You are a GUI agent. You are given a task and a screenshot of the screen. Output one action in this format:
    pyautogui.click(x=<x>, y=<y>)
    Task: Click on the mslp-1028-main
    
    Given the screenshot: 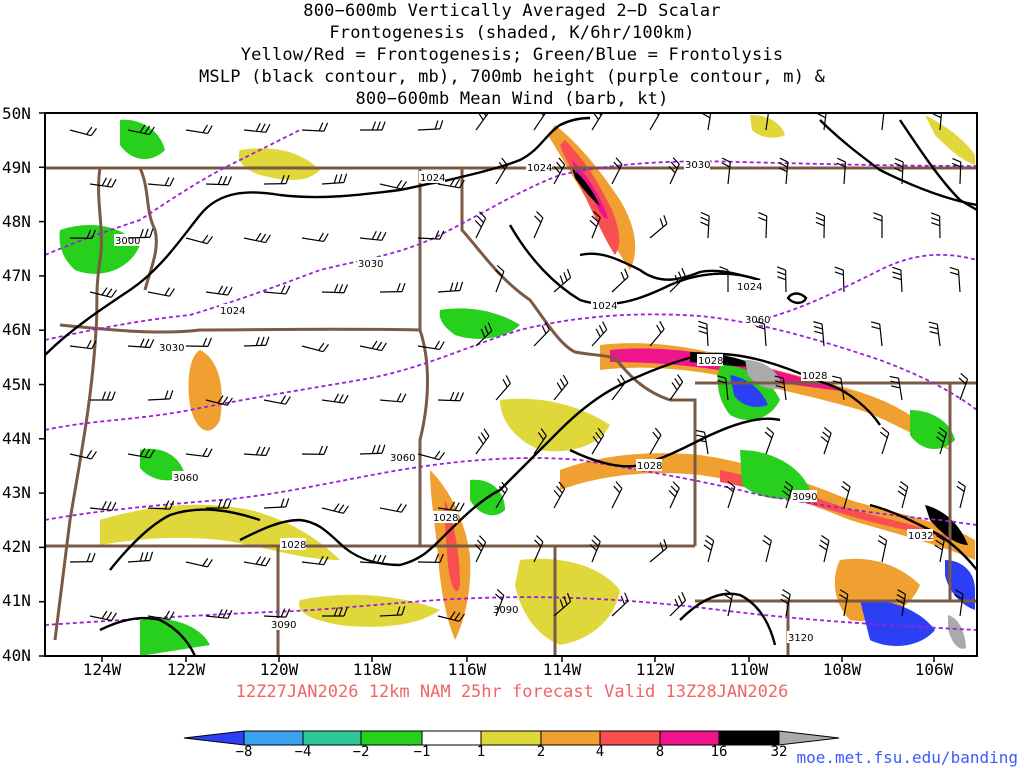 What is the action you would take?
    pyautogui.click(x=470, y=460)
    